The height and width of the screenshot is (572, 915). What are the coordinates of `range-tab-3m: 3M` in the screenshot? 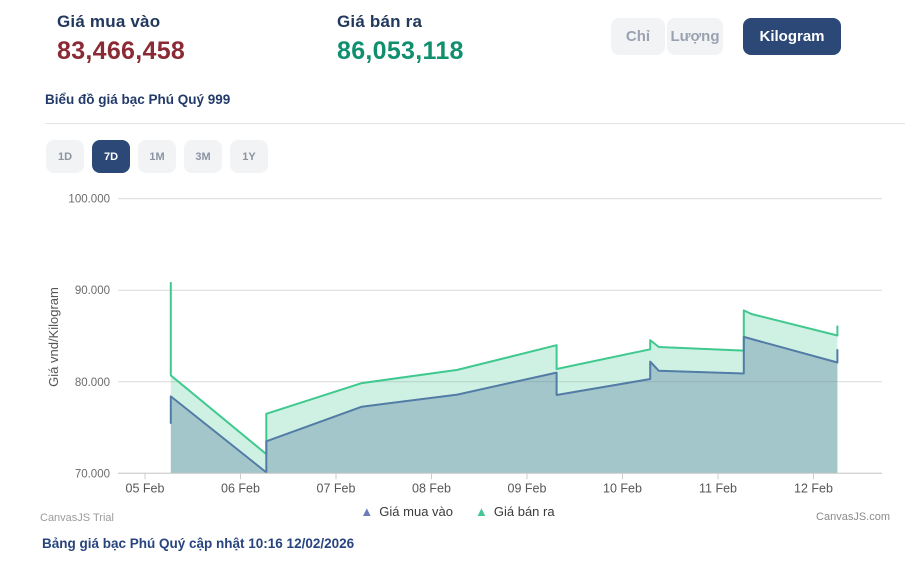 It's located at (203, 156).